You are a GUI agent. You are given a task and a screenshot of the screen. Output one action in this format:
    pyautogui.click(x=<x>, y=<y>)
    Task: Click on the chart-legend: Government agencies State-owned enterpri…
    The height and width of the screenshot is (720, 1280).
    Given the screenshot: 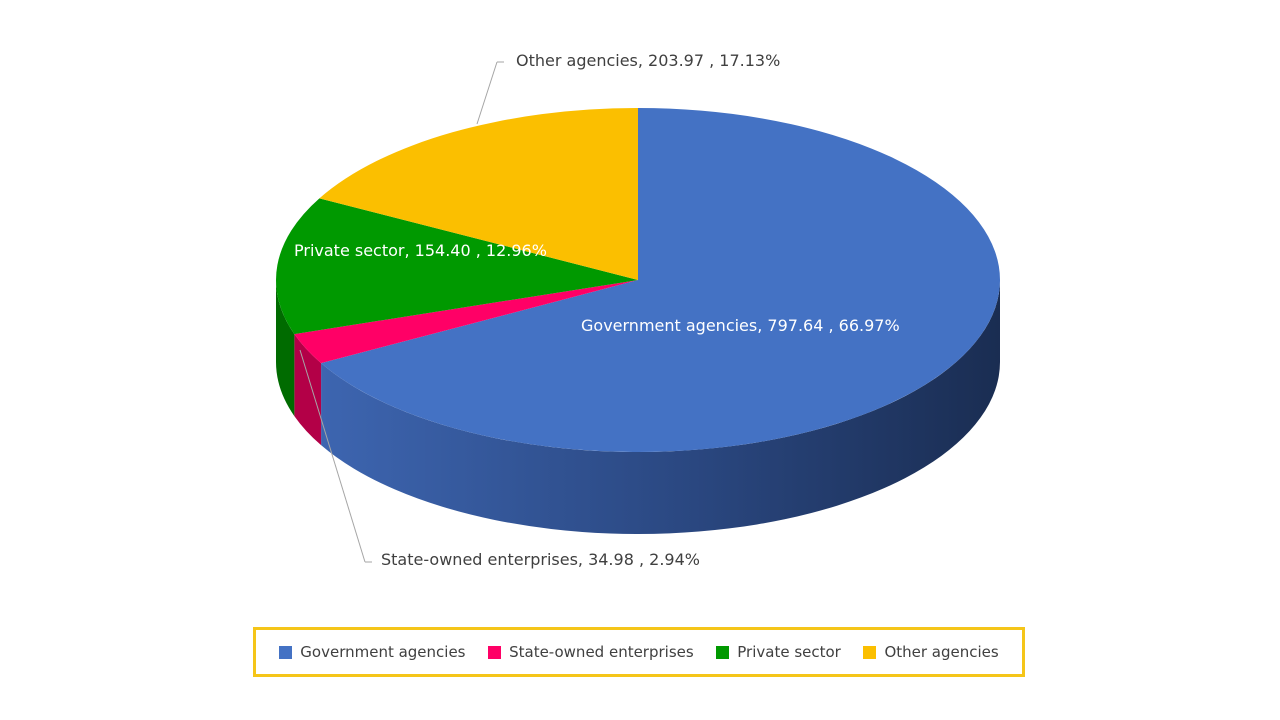 What is the action you would take?
    pyautogui.click(x=639, y=652)
    